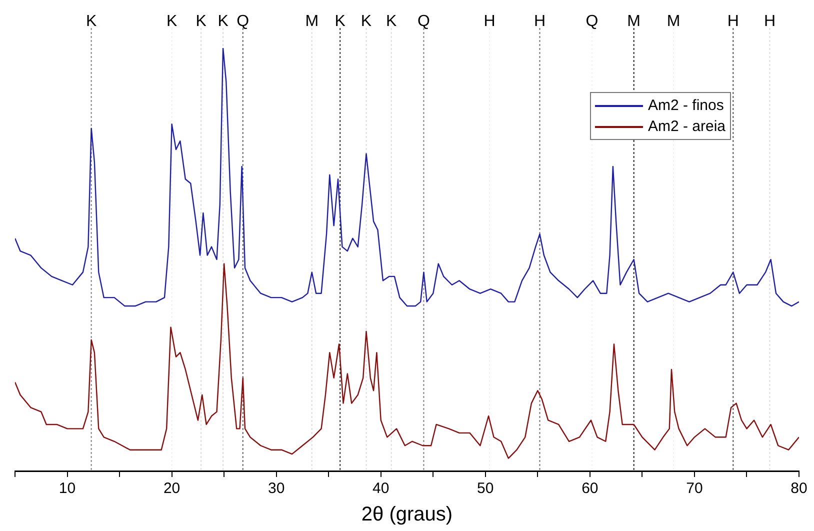 The width and height of the screenshot is (814, 531). What do you see at coordinates (686, 106) in the screenshot?
I see `legend-label: Am2 - finos` at bounding box center [686, 106].